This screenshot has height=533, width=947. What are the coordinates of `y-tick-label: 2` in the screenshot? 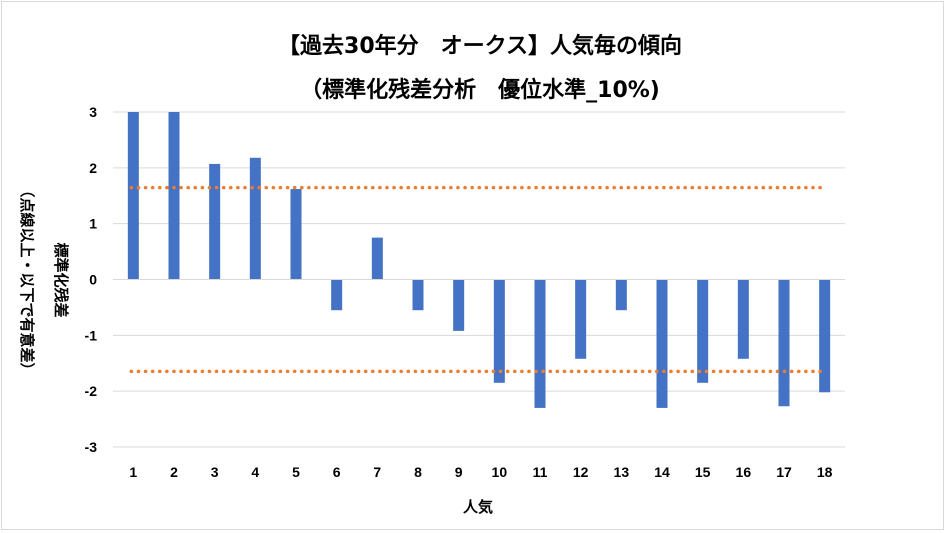 It's located at (93, 168).